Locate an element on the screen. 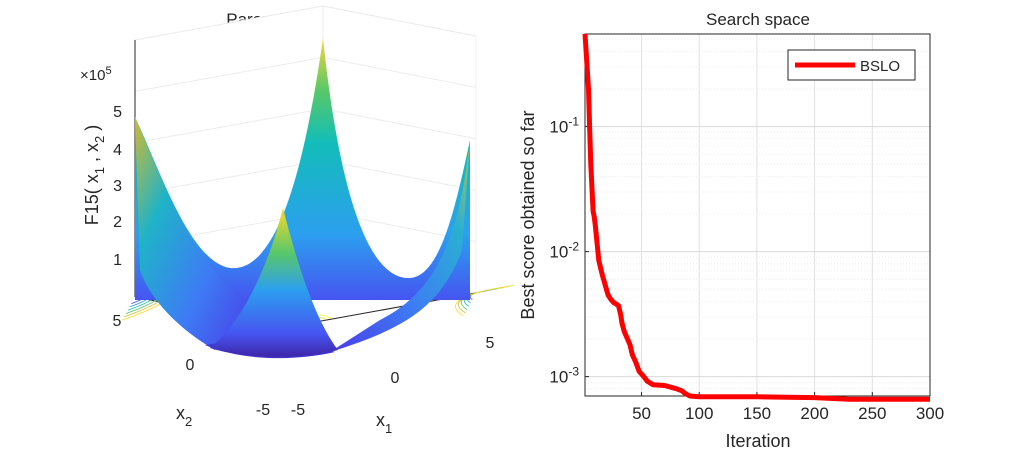 Image resolution: width=1031 pixels, height=453 pixels. x-tick-label: 150 is located at coordinates (757, 413).